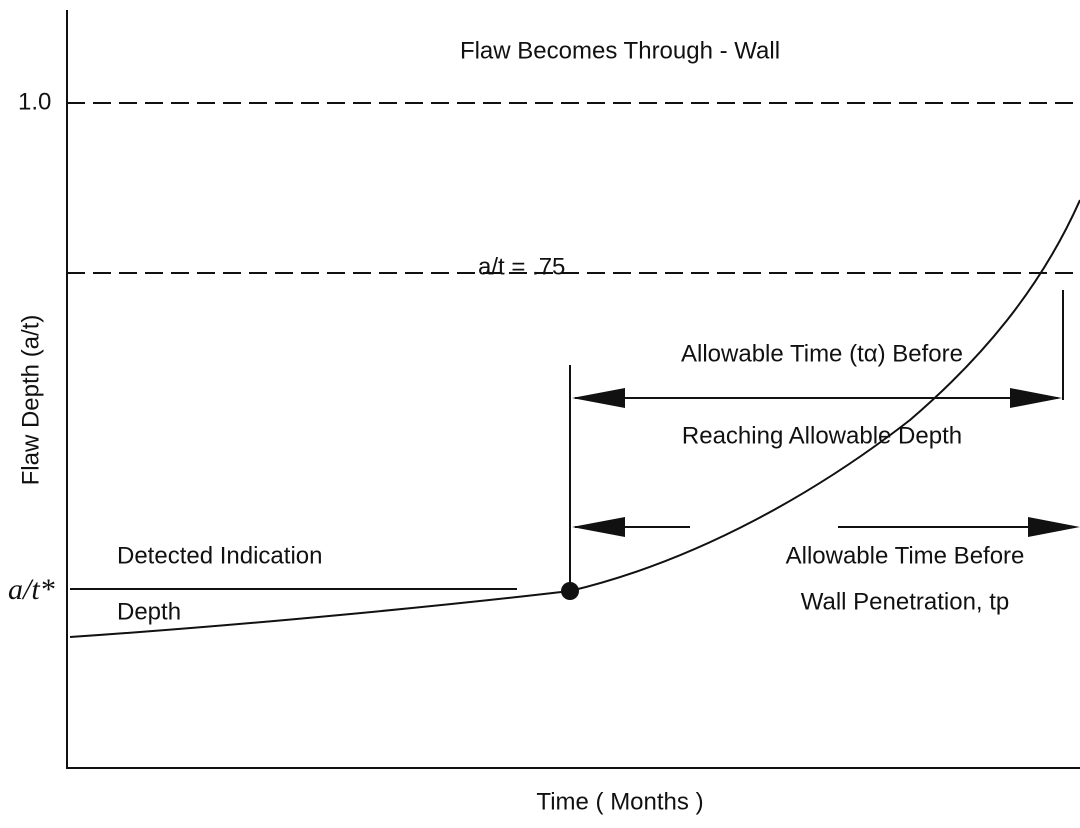  Describe the element at coordinates (822, 353) in the screenshot. I see `allowable-time-label: Allowable Time (tα) Before` at that location.